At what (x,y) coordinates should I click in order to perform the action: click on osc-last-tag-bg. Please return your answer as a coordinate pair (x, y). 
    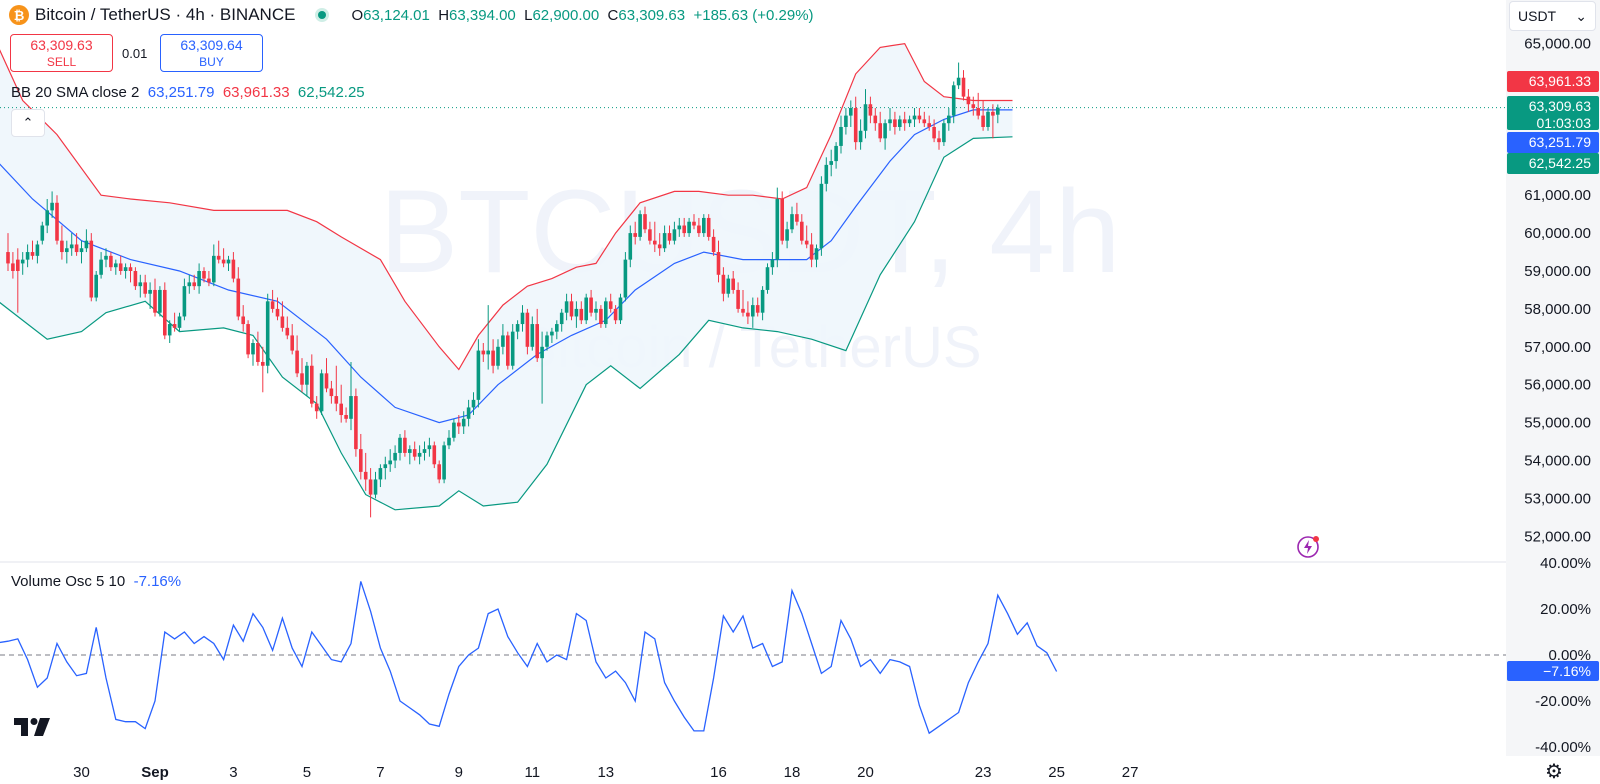
    Looking at the image, I should click on (1553, 671).